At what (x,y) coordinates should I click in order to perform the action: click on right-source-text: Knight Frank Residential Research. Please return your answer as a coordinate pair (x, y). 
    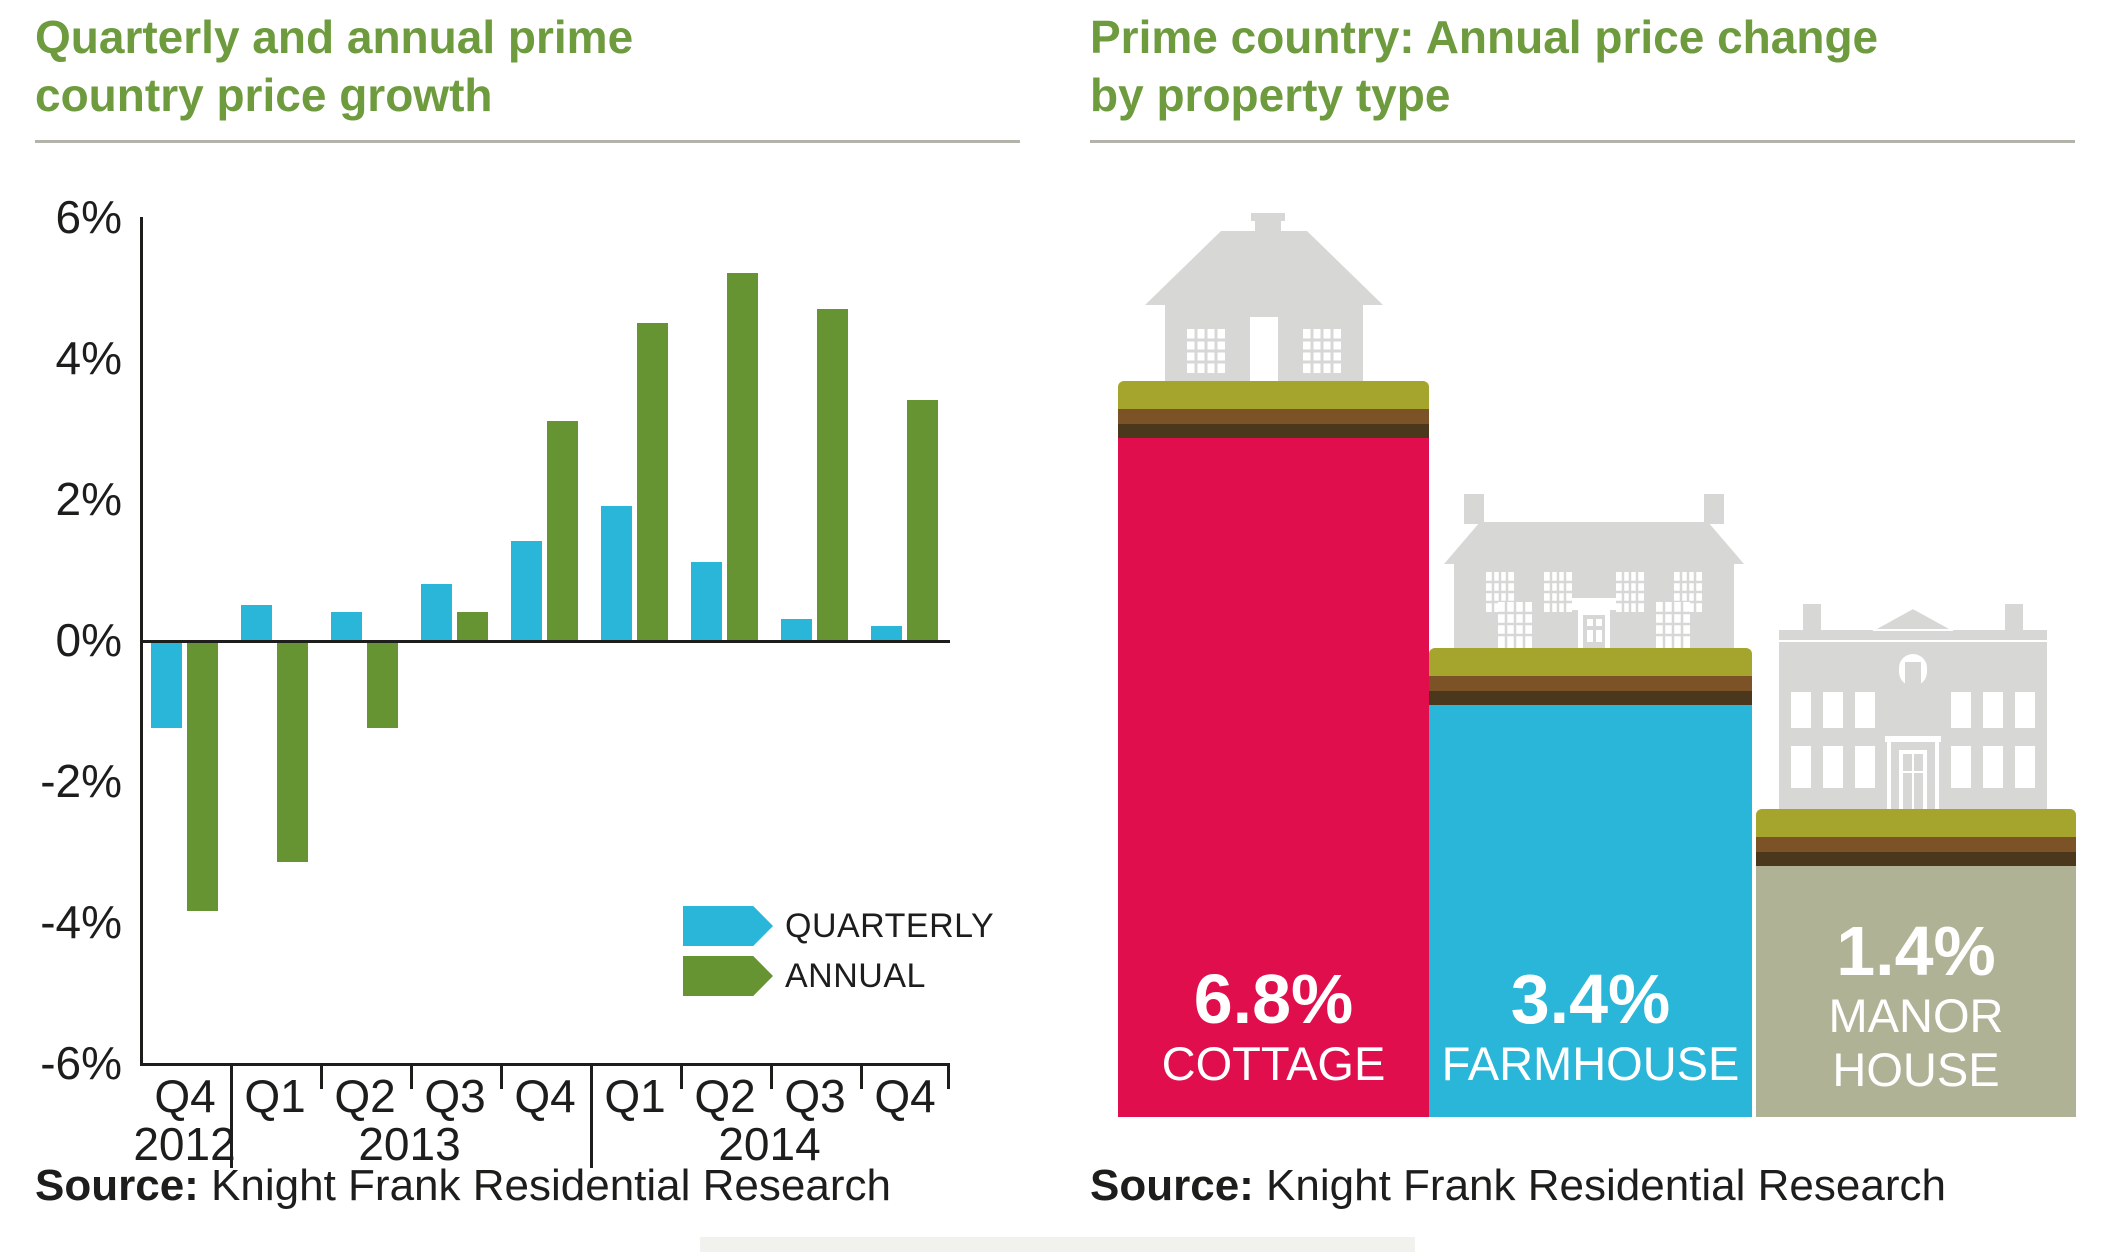
    Looking at the image, I should click on (1599, 1185).